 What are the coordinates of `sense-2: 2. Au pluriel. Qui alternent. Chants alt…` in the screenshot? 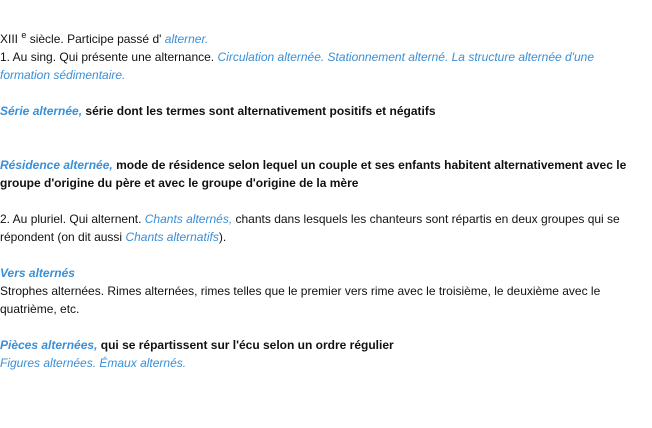 It's located at (320, 228).